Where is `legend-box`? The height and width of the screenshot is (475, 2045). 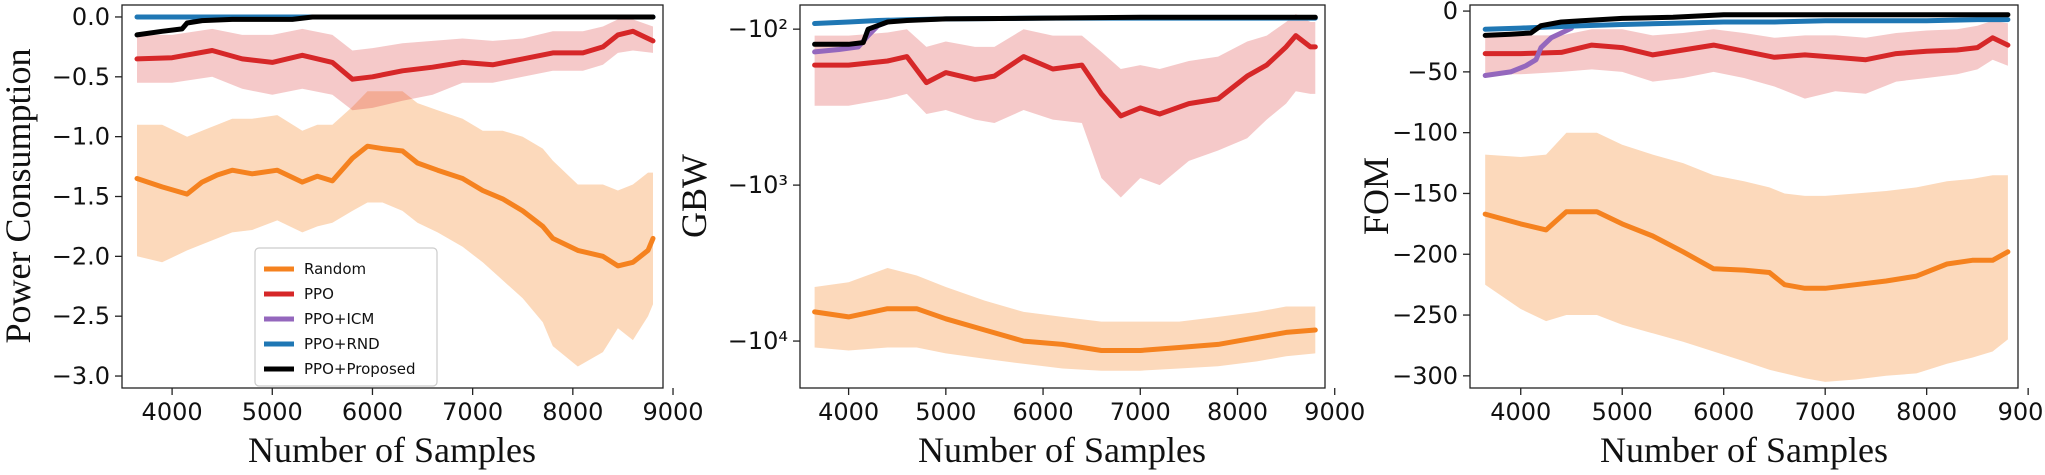
legend-box is located at coordinates (346, 317).